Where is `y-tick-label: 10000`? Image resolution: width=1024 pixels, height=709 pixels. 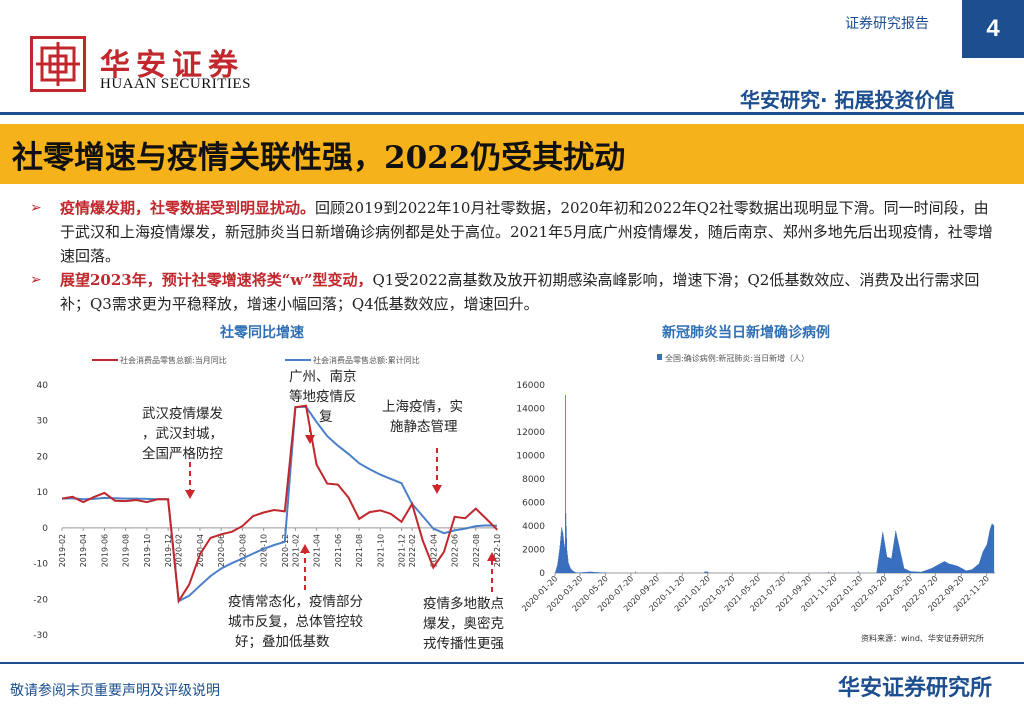
y-tick-label: 10000 is located at coordinates (530, 457).